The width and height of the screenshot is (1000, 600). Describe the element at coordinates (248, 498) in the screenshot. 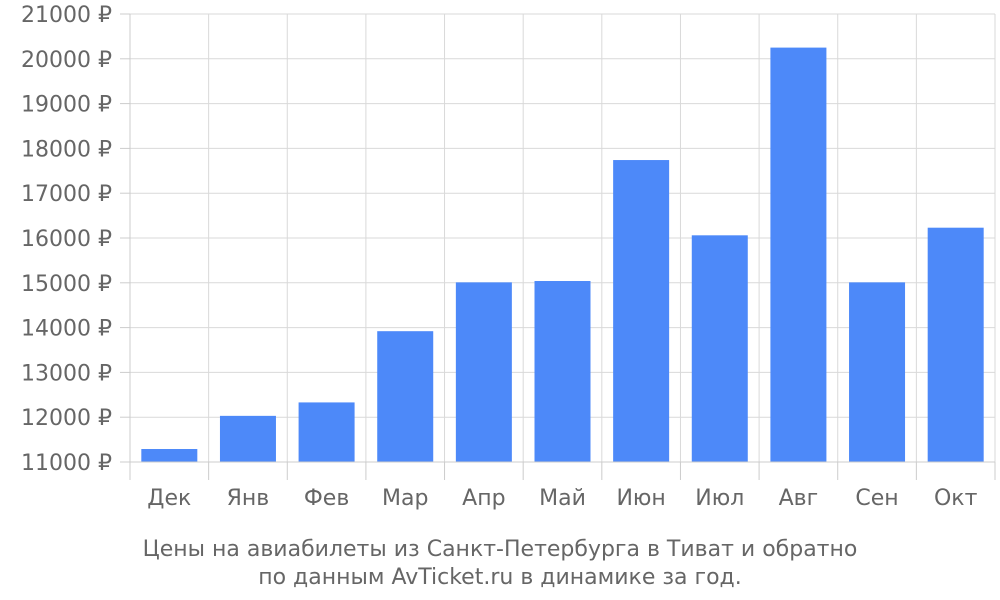

I see `x-tick-label: Янв` at that location.